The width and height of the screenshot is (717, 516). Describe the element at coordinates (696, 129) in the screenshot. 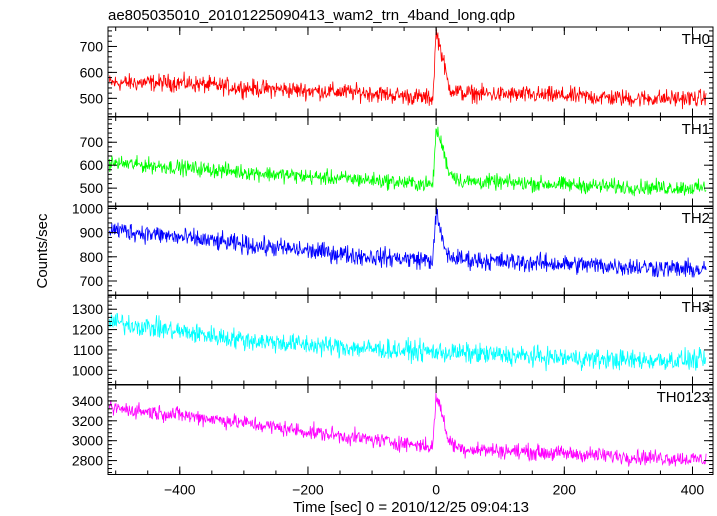

I see `panel-label-th1: TH1` at that location.